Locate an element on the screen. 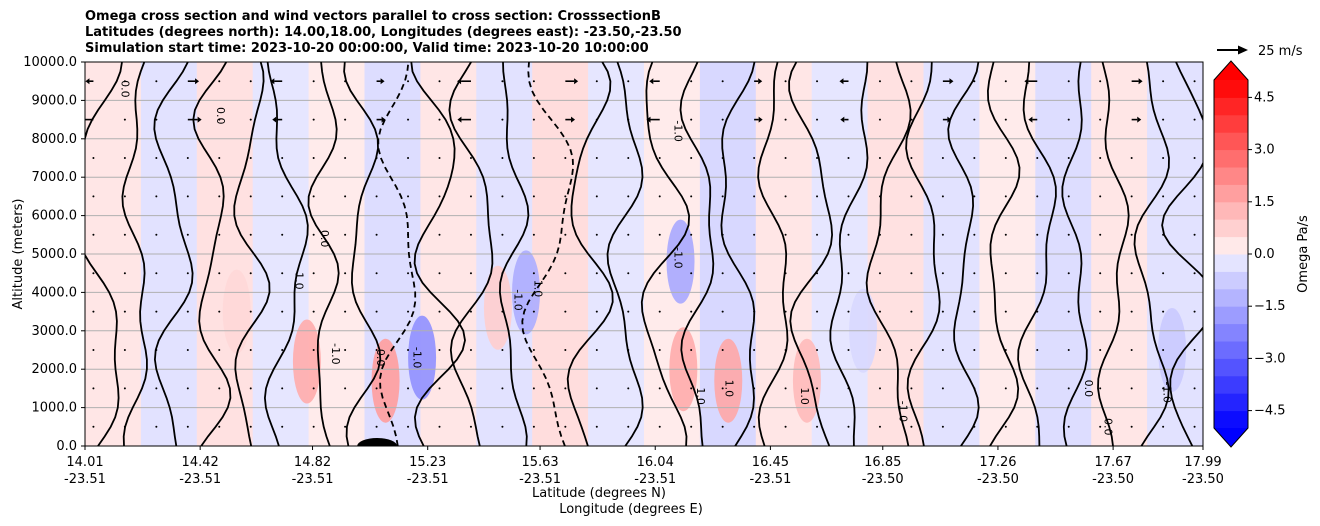  y-tick-label: 5000.0 is located at coordinates (55, 254).